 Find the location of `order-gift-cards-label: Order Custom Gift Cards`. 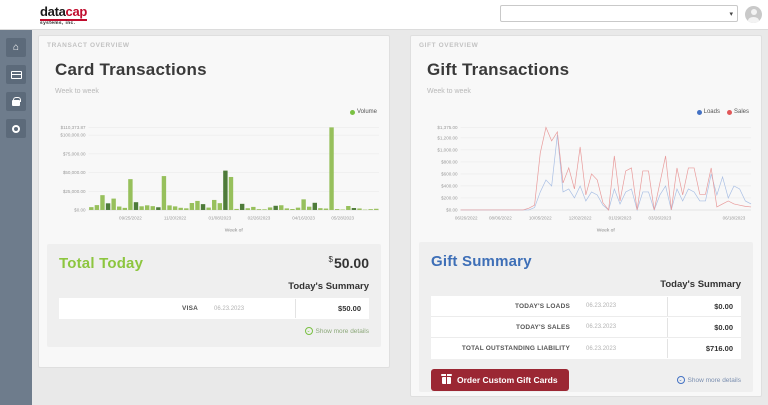

order-gift-cards-label: Order Custom Gift Cards is located at coordinates (507, 380).